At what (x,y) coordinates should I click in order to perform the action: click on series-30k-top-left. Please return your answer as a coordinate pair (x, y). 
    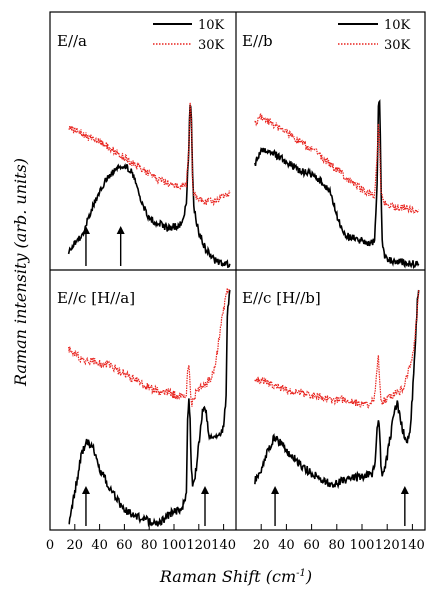
    Looking at the image, I should click on (149, 154).